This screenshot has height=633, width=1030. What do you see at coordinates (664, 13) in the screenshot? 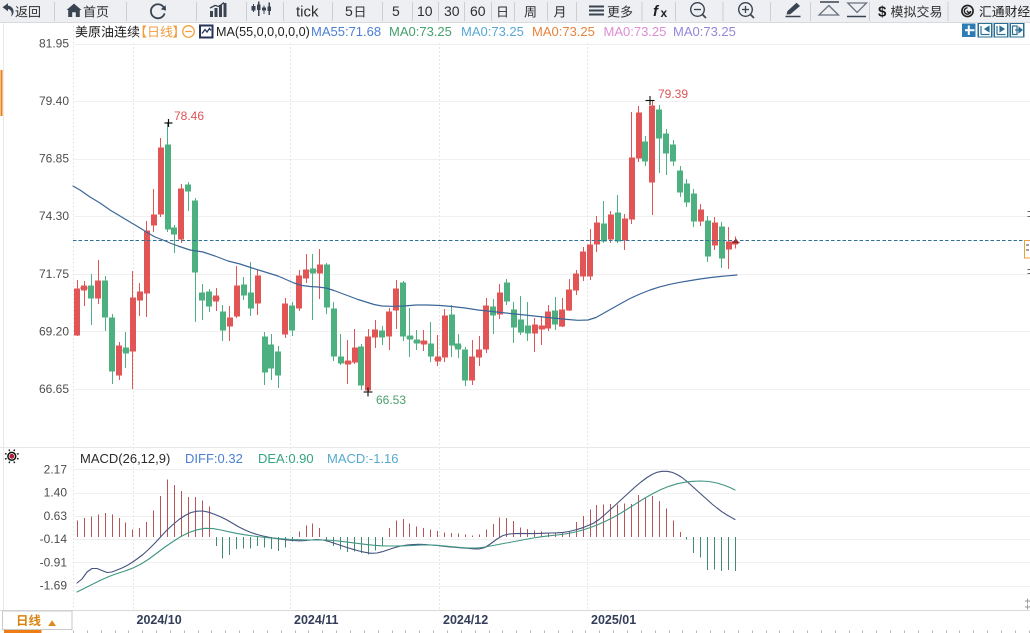
I see `svg-text: x` at bounding box center [664, 13].